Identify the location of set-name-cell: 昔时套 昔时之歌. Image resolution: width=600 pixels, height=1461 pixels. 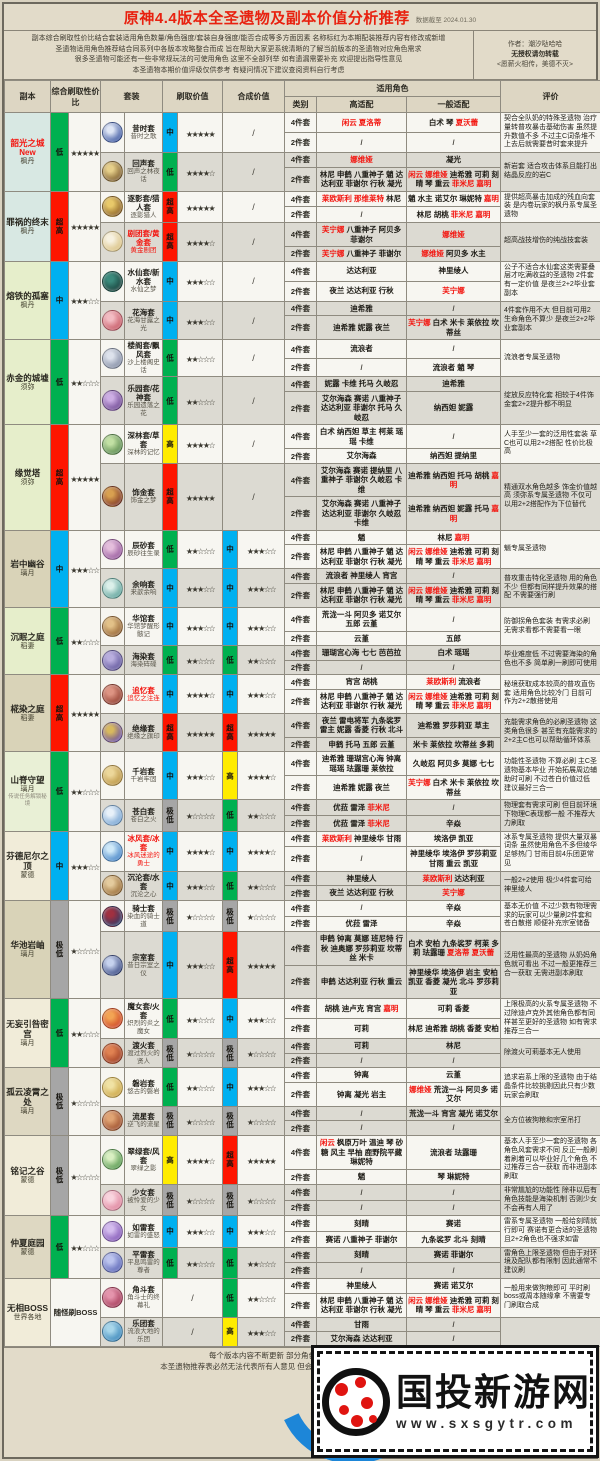
(143, 132).